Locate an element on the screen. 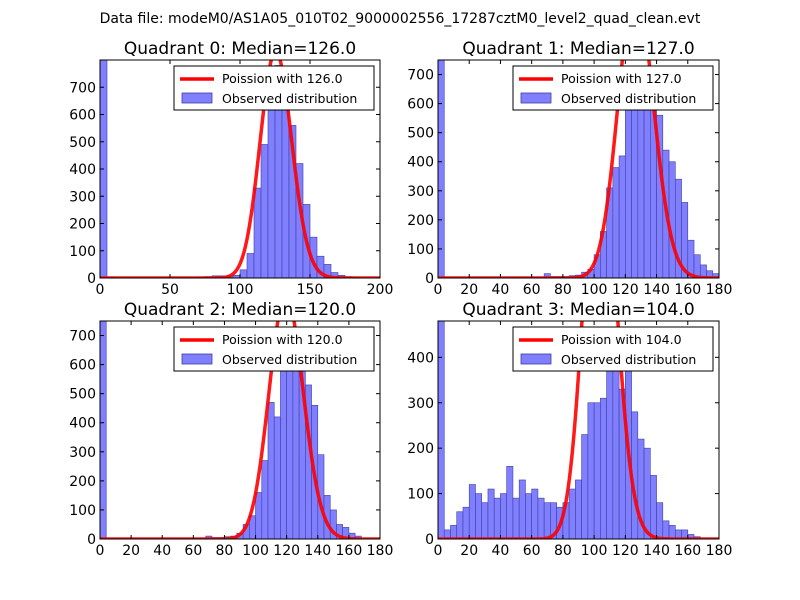  legend: Poission with 104.0 Observed distribution is located at coordinates (613, 349).